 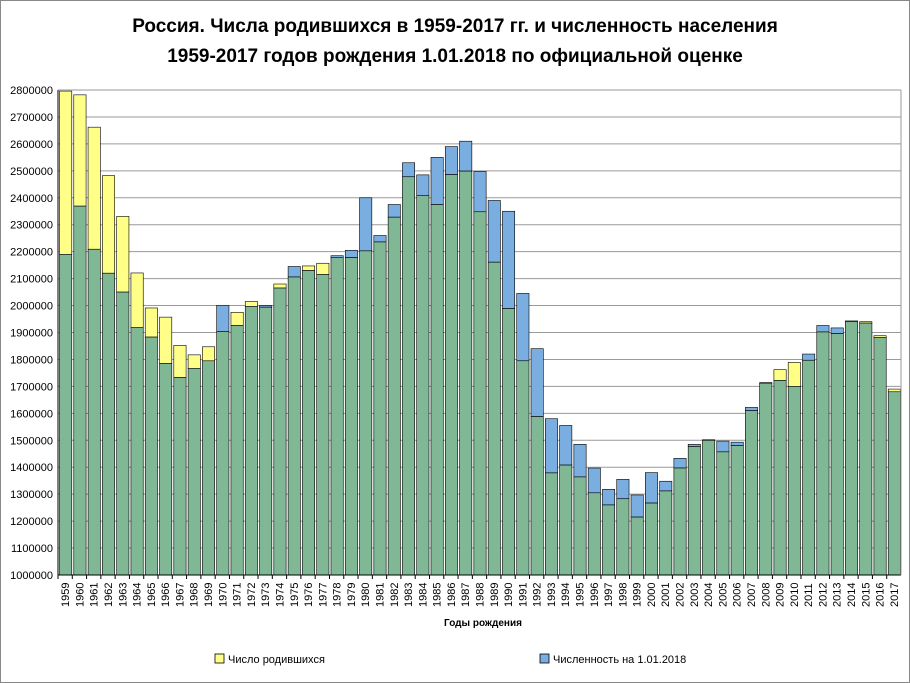 I want to click on x-tick-label: 1983, so click(x=409, y=595).